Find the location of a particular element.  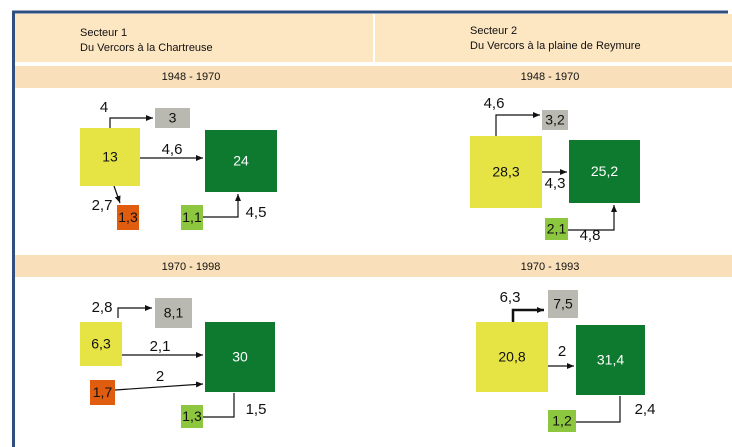

flow-label: 2,1 is located at coordinates (160, 346).